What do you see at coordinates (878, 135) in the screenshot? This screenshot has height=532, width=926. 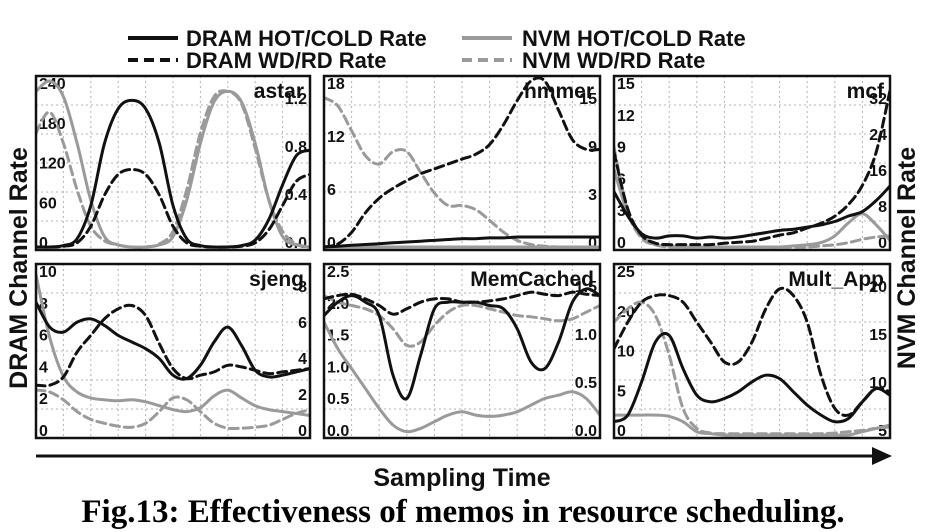 I see `right-tick-label: 24` at bounding box center [878, 135].